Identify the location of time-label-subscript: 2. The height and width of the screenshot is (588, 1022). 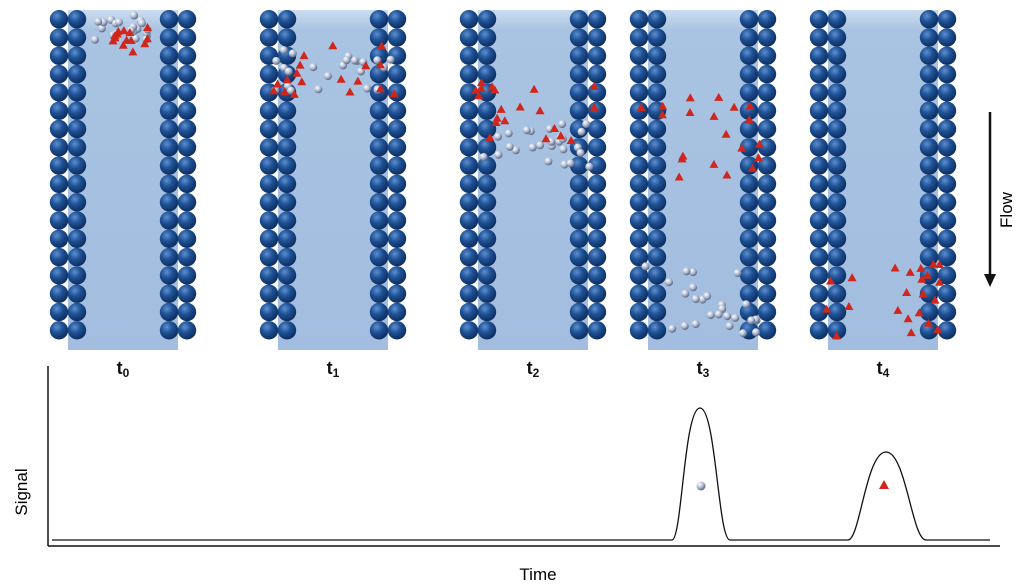
(536, 373).